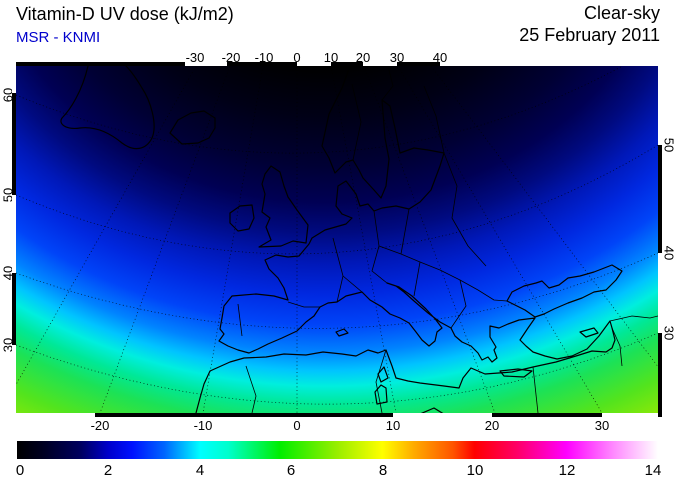  Describe the element at coordinates (567, 470) in the screenshot. I see `colorbar-tick-12: 12` at that location.